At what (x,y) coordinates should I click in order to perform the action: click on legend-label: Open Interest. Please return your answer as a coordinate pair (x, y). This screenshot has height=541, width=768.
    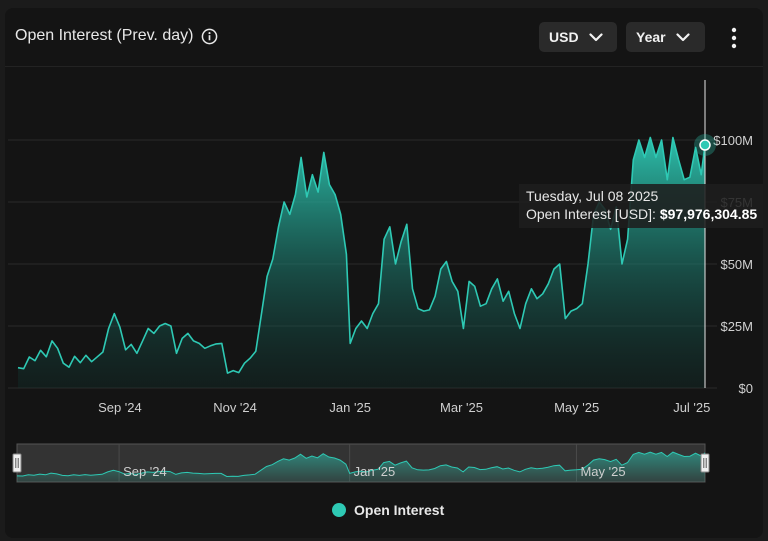
    Looking at the image, I should click on (399, 510).